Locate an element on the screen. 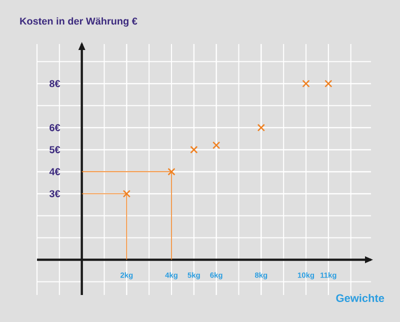 The height and width of the screenshot is (322, 400). x-axis-title: Gewichte is located at coordinates (360, 298).